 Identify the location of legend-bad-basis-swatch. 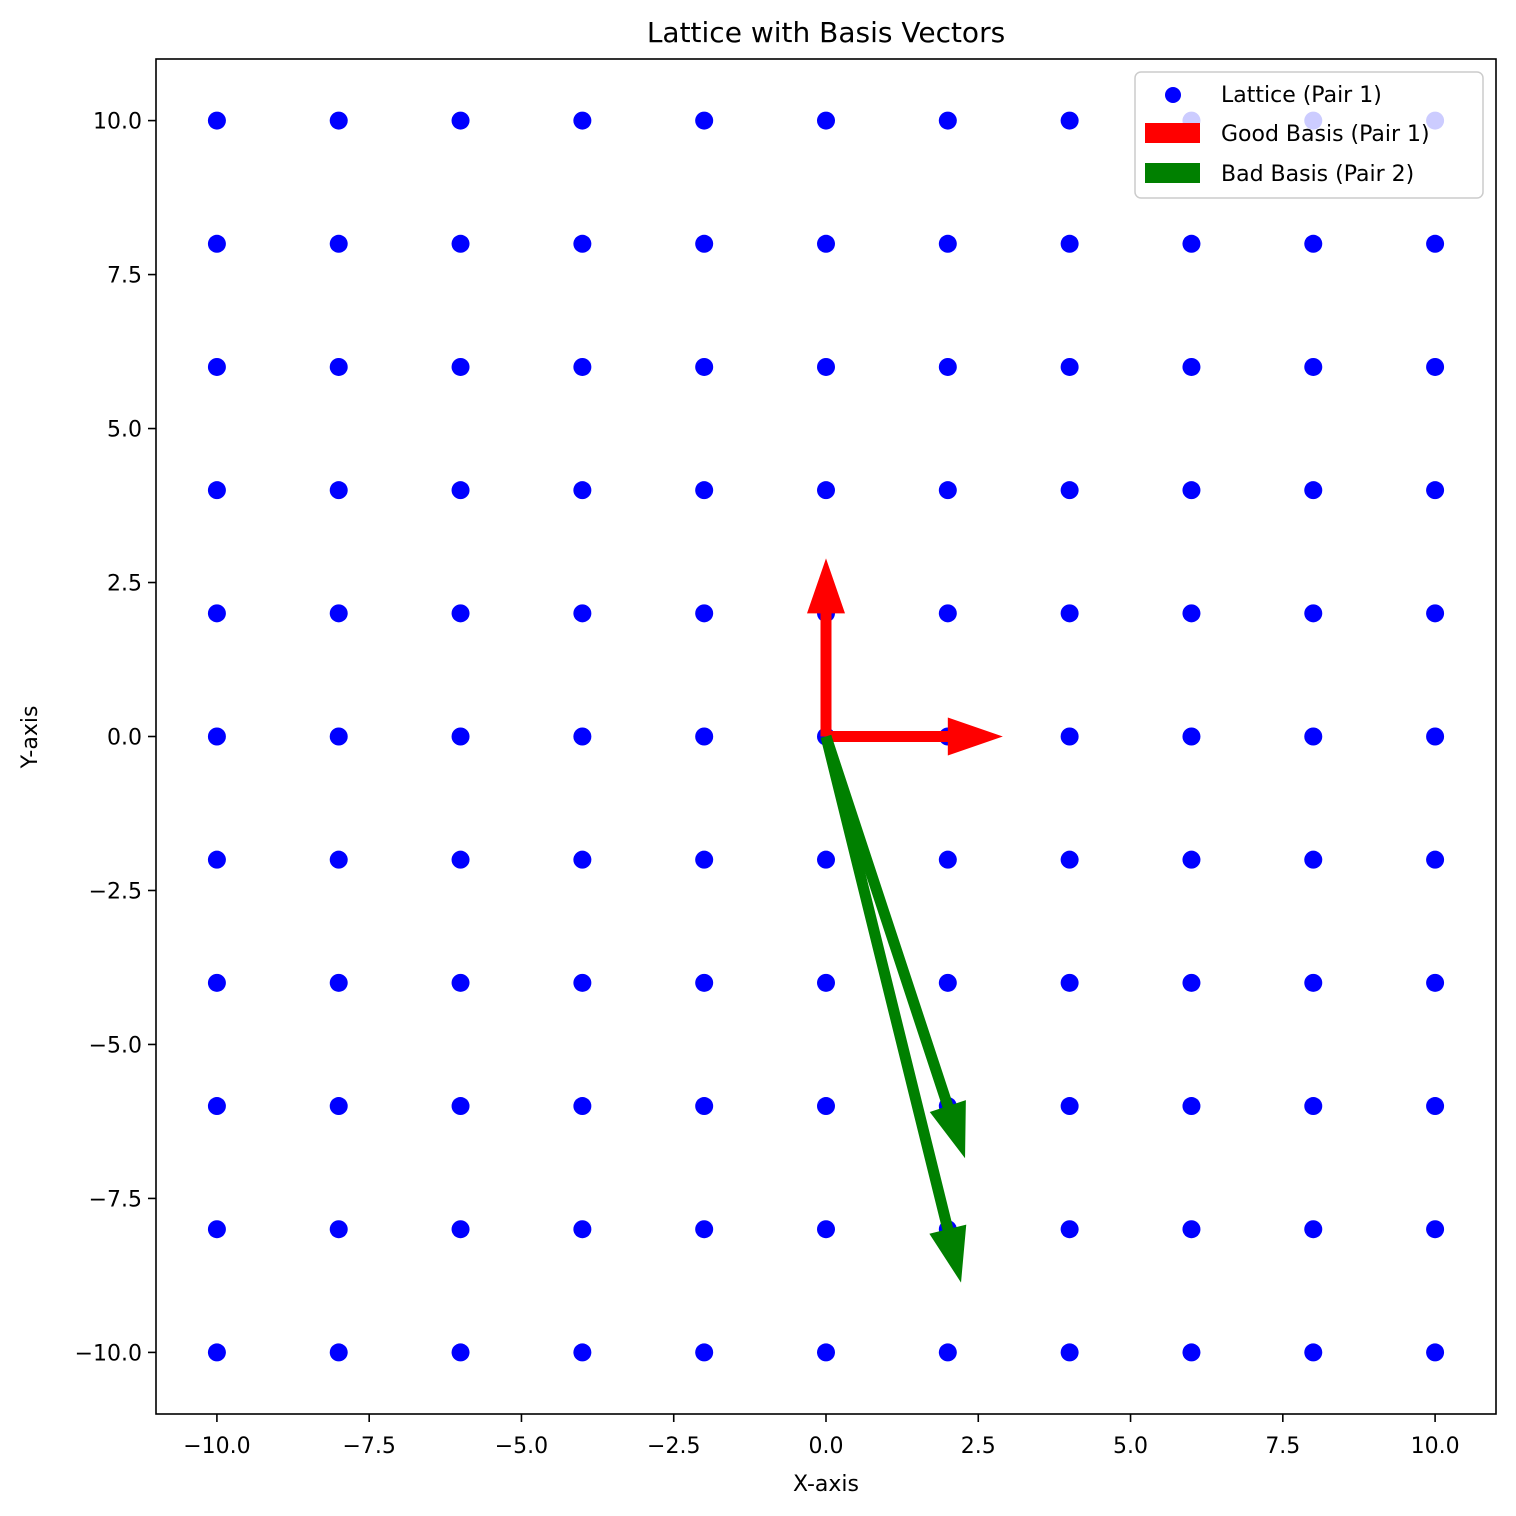
(1172, 173).